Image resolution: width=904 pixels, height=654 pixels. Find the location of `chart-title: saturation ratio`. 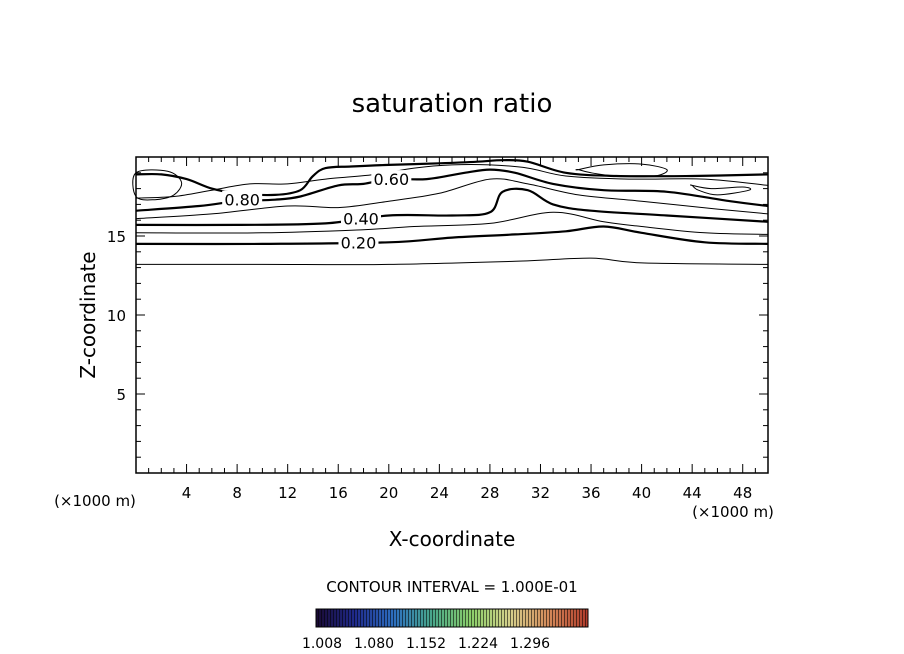

chart-title: saturation ratio is located at coordinates (452, 104).